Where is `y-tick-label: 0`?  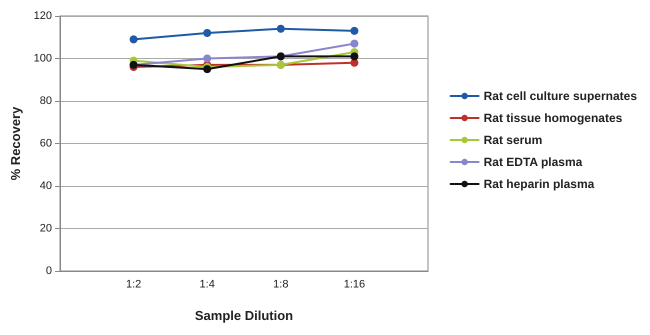
y-tick-label: 0 is located at coordinates (49, 271).